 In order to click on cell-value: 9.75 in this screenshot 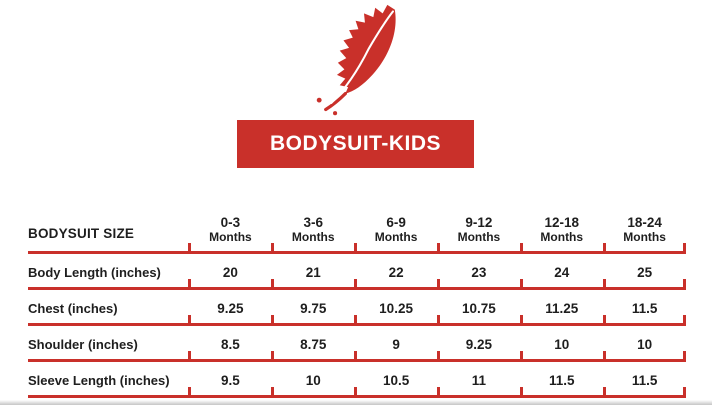, I will do `click(313, 308)`.